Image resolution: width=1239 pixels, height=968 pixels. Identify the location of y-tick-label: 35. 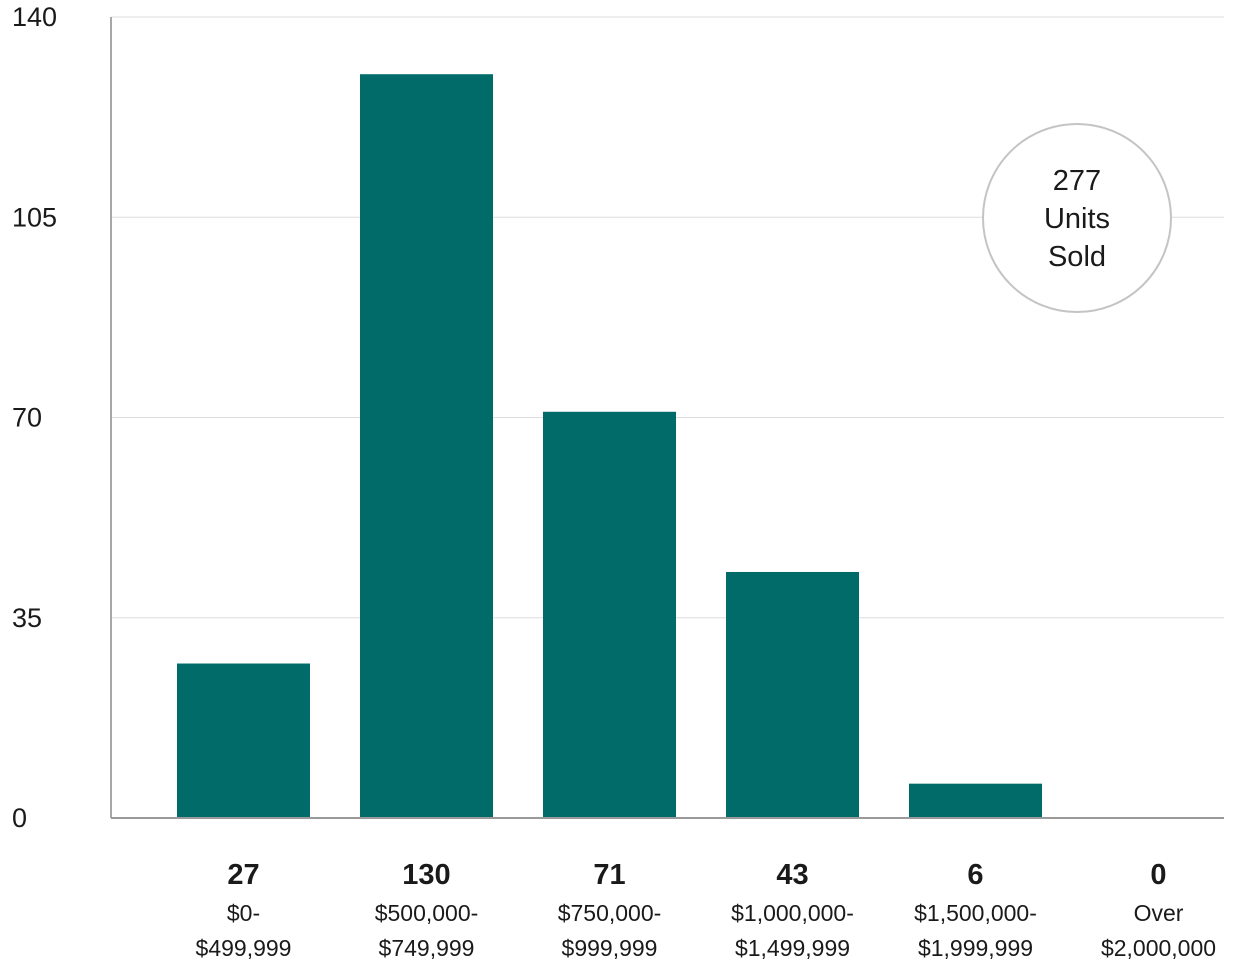
(27, 618).